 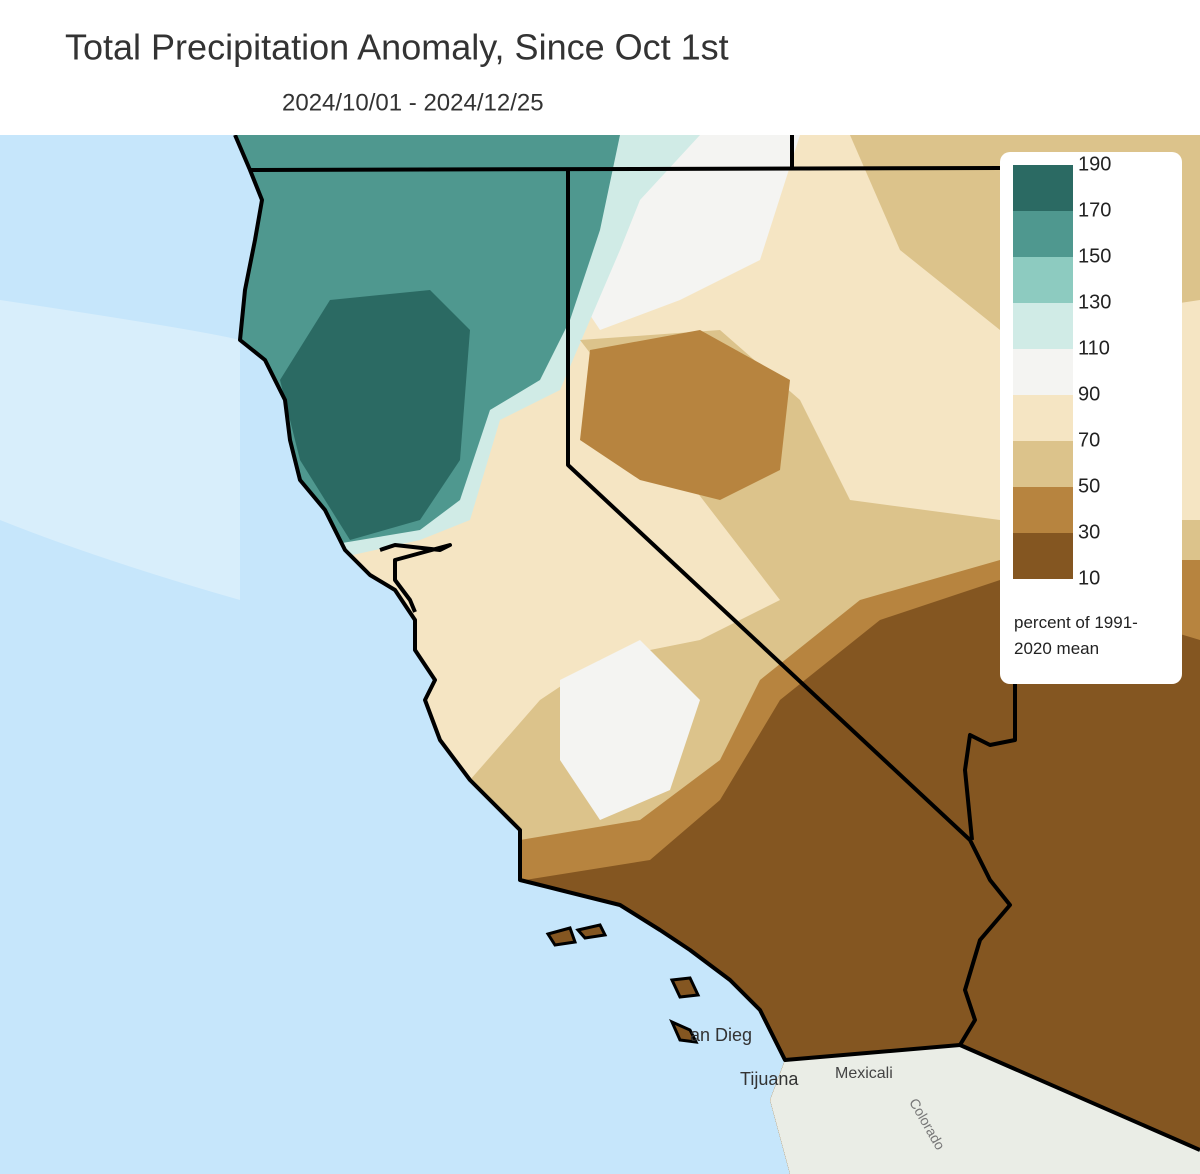 What do you see at coordinates (769, 1079) in the screenshot?
I see `place-label: Tijuana` at bounding box center [769, 1079].